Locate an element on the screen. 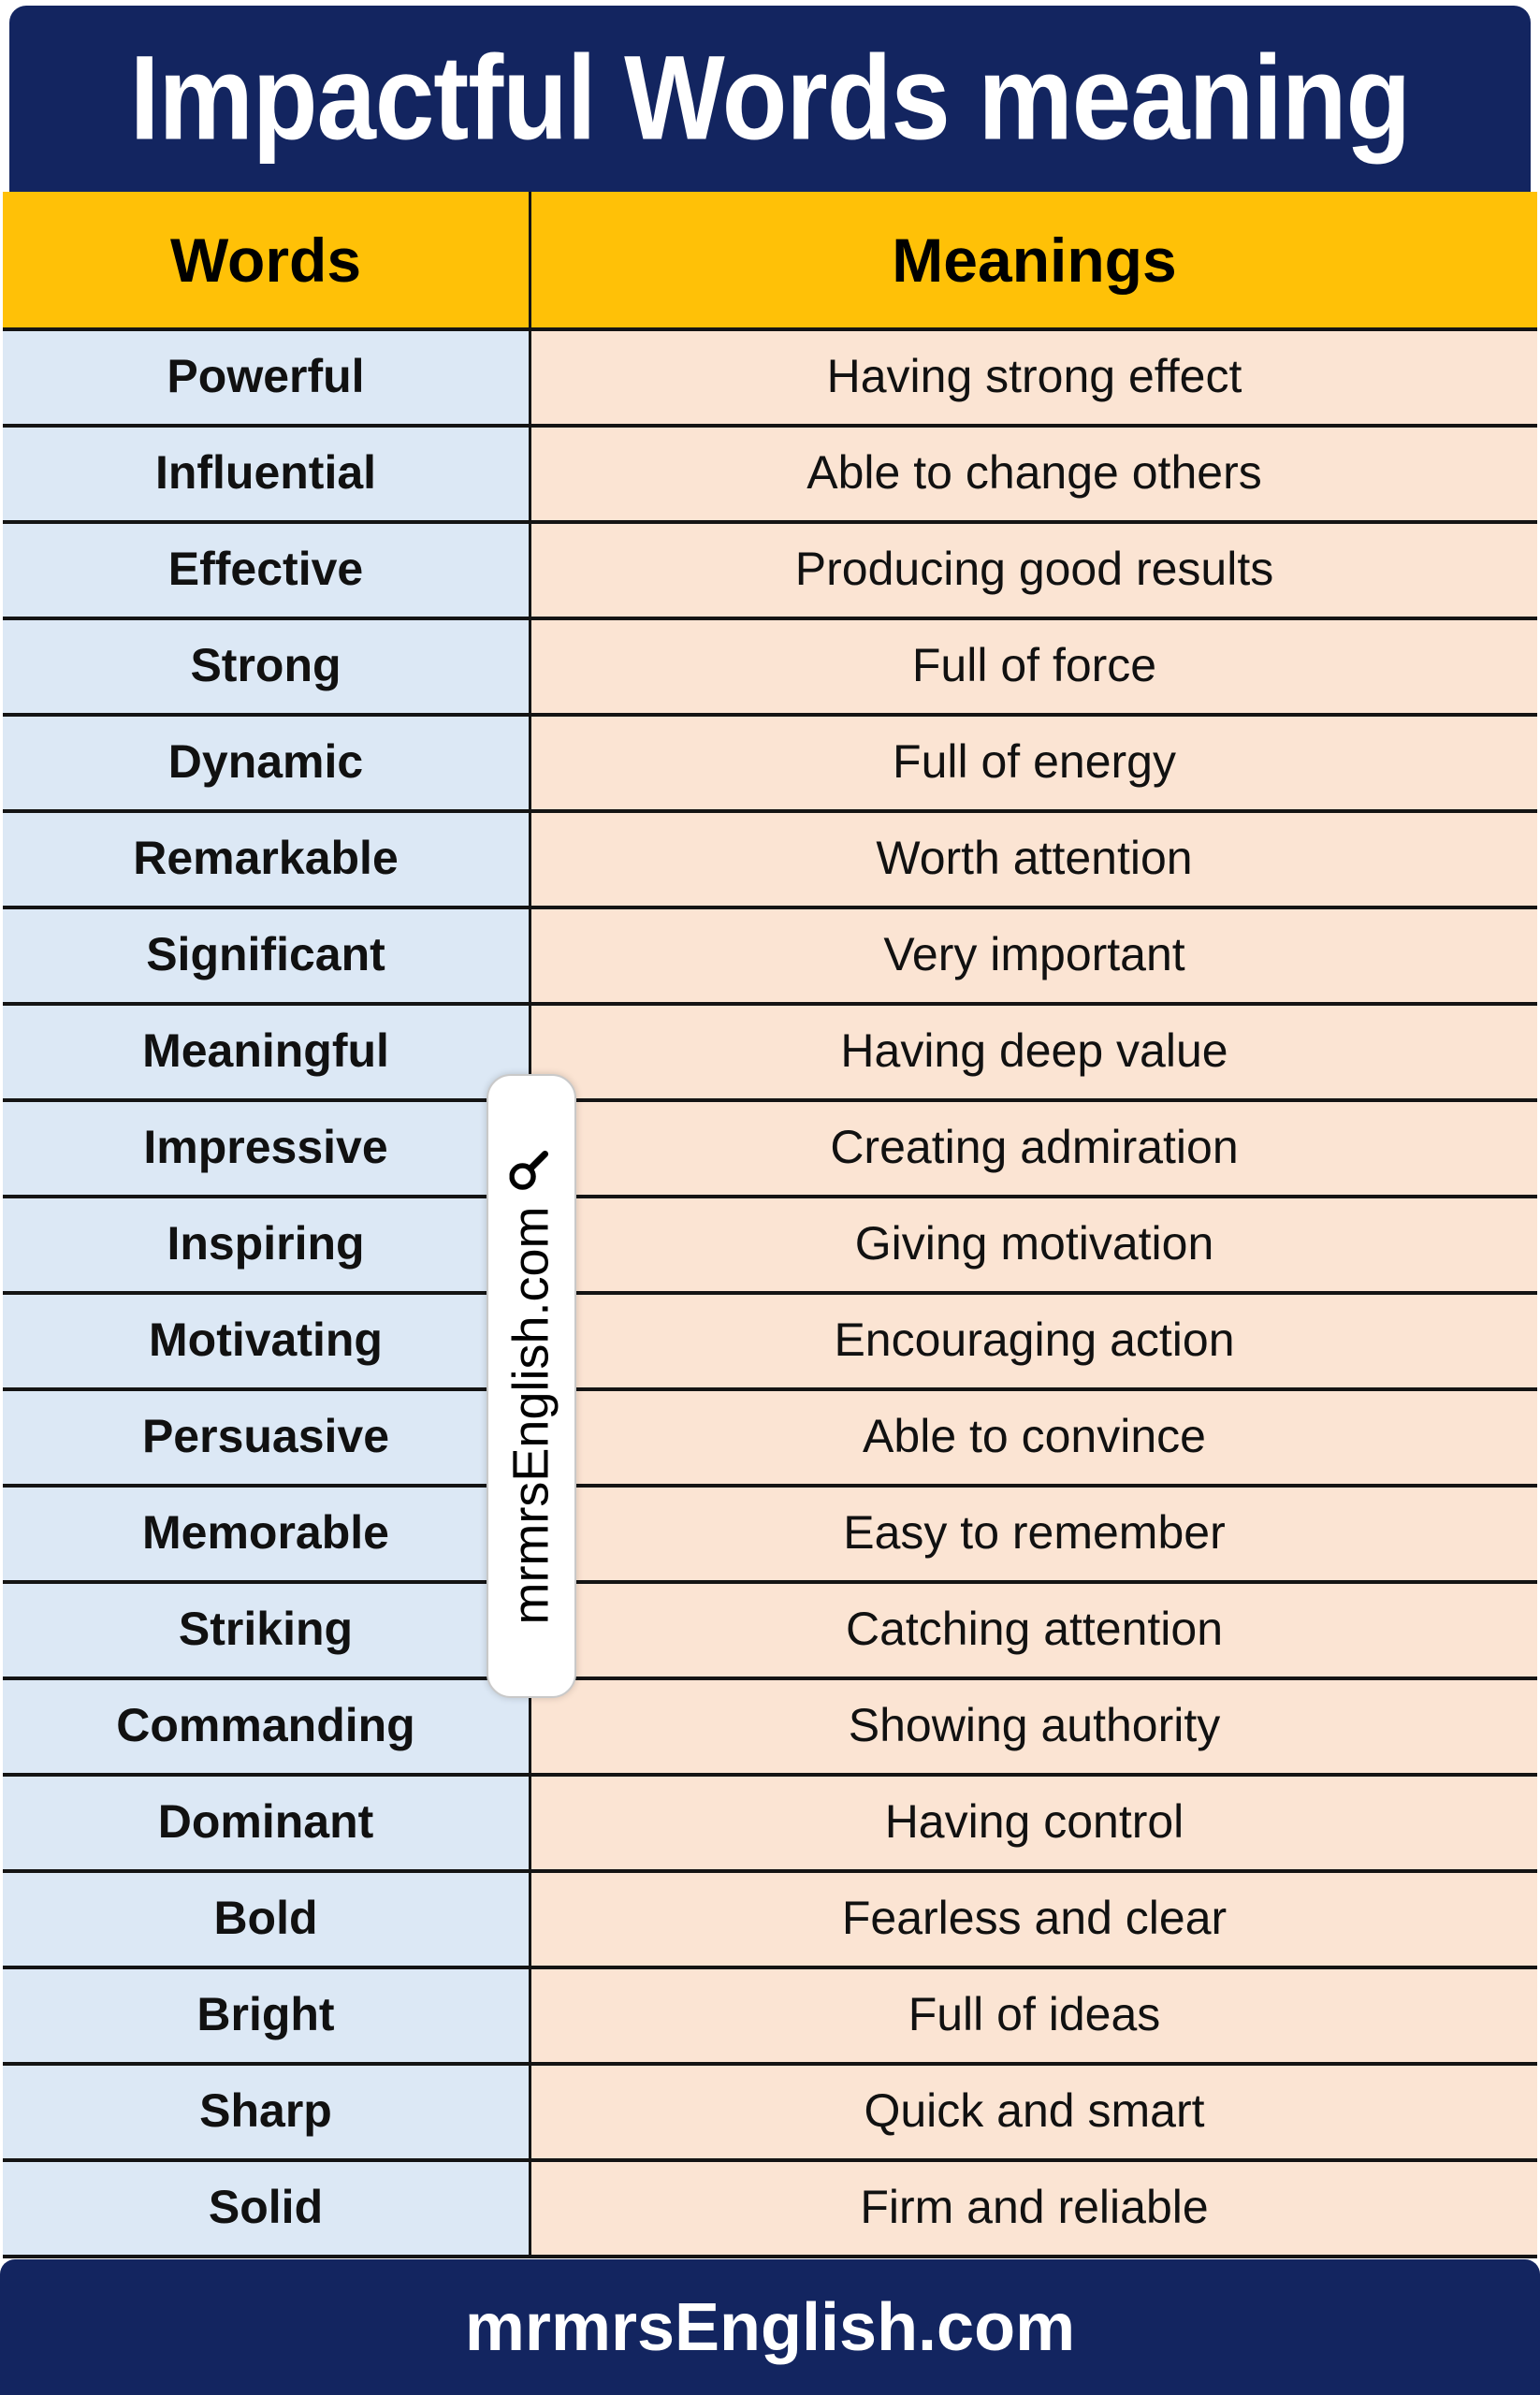  table-row: Inspiring Giving motivation is located at coordinates (770, 1246).